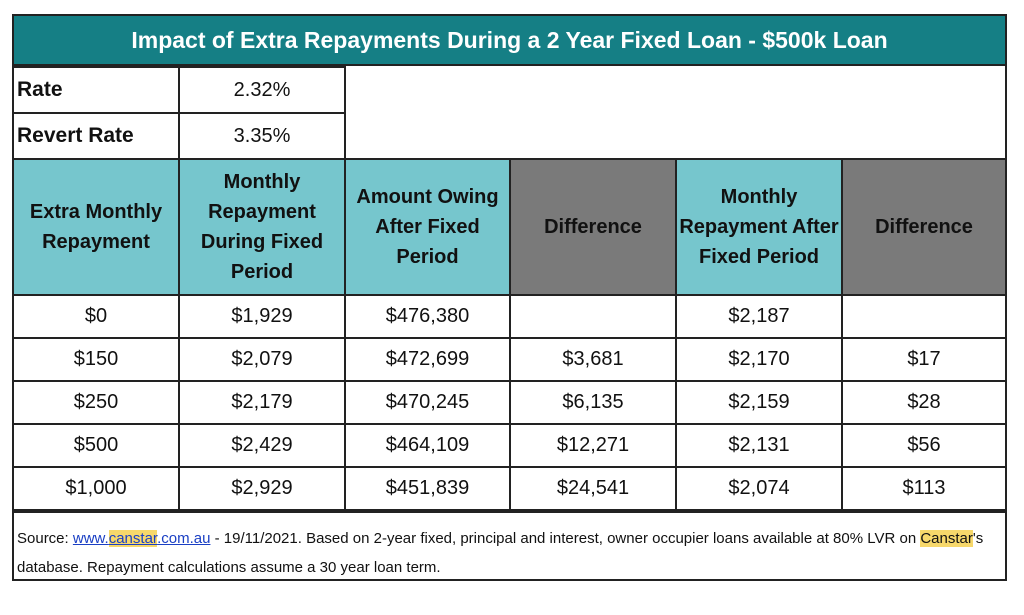 This screenshot has width=1024, height=615. I want to click on table-cell: $1,000, so click(97, 488).